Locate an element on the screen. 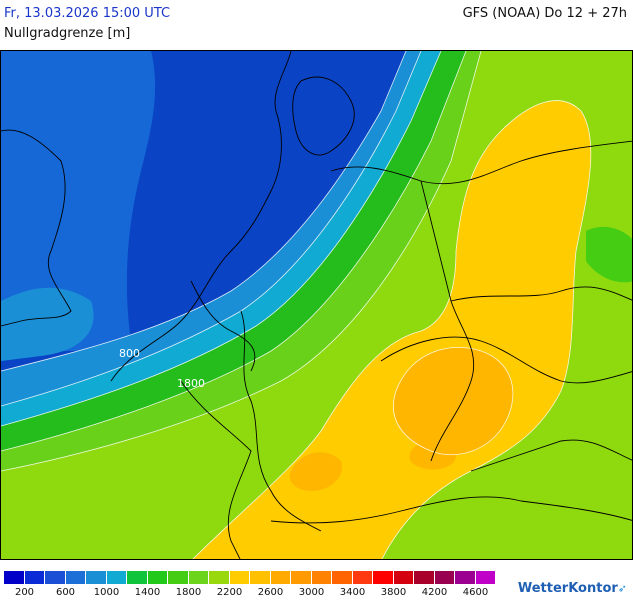 This screenshot has height=600, width=633. legend-tick-3000: 3000 is located at coordinates (311, 592).